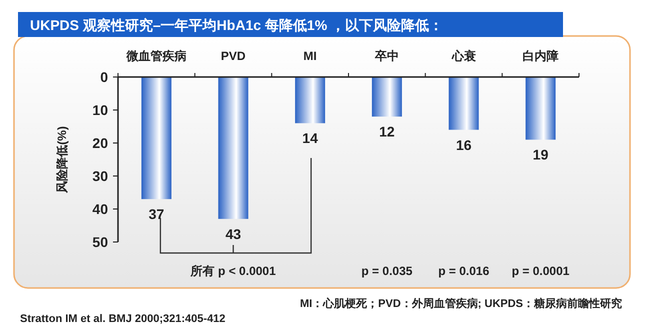  Describe the element at coordinates (156, 214) in the screenshot. I see `data-label: 37` at that location.